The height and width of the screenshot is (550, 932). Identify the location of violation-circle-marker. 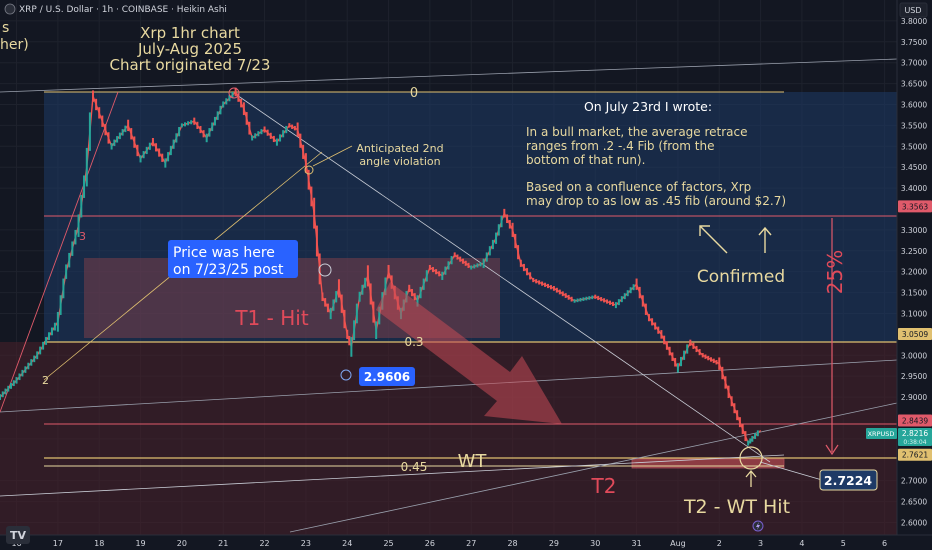
(309, 170).